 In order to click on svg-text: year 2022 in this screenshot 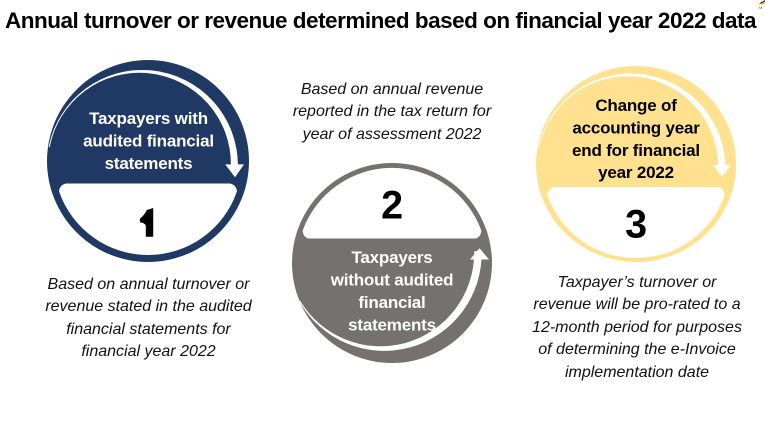, I will do `click(636, 172)`.